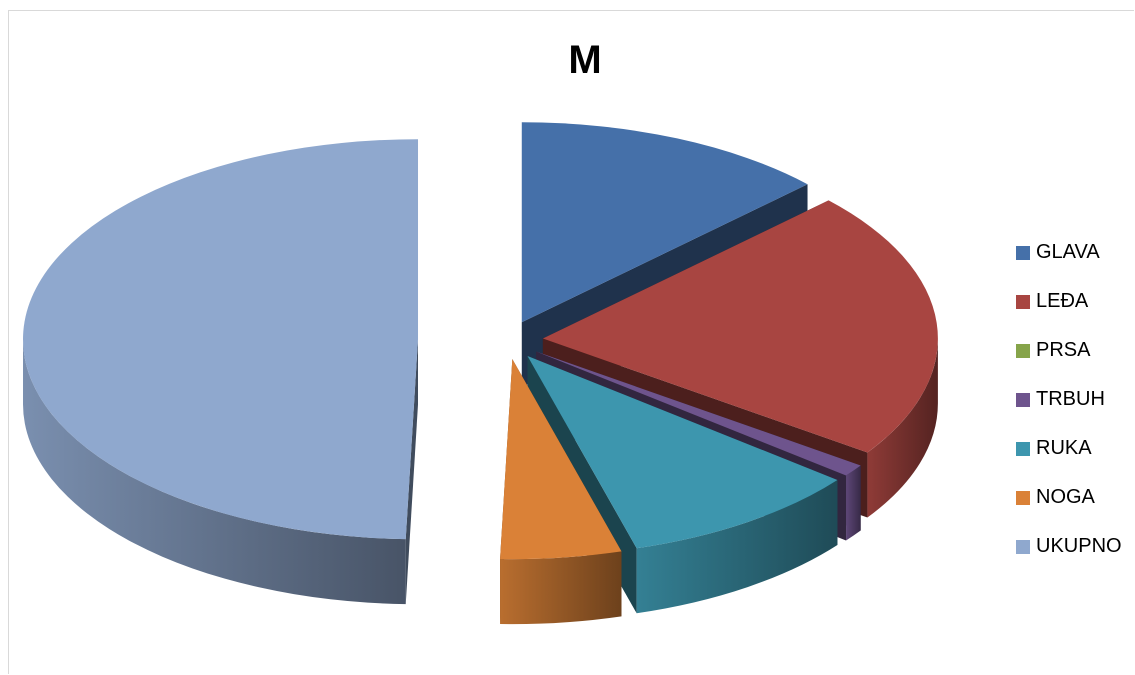  I want to click on pie-slice-noga, so click(561, 492).